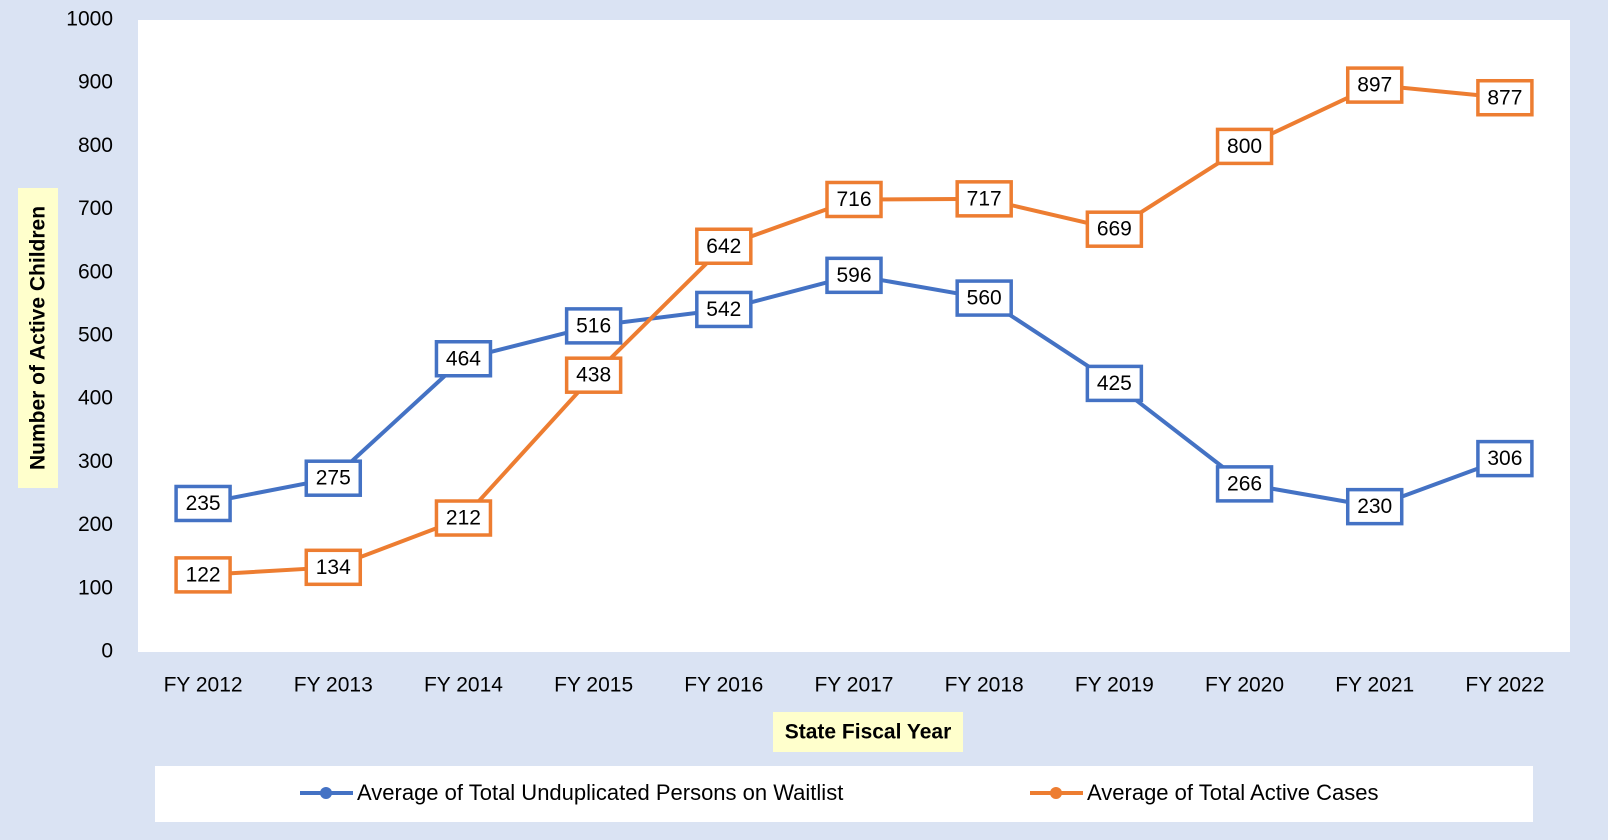 This screenshot has width=1608, height=840. I want to click on x-tick-label: FY 2018, so click(984, 685).